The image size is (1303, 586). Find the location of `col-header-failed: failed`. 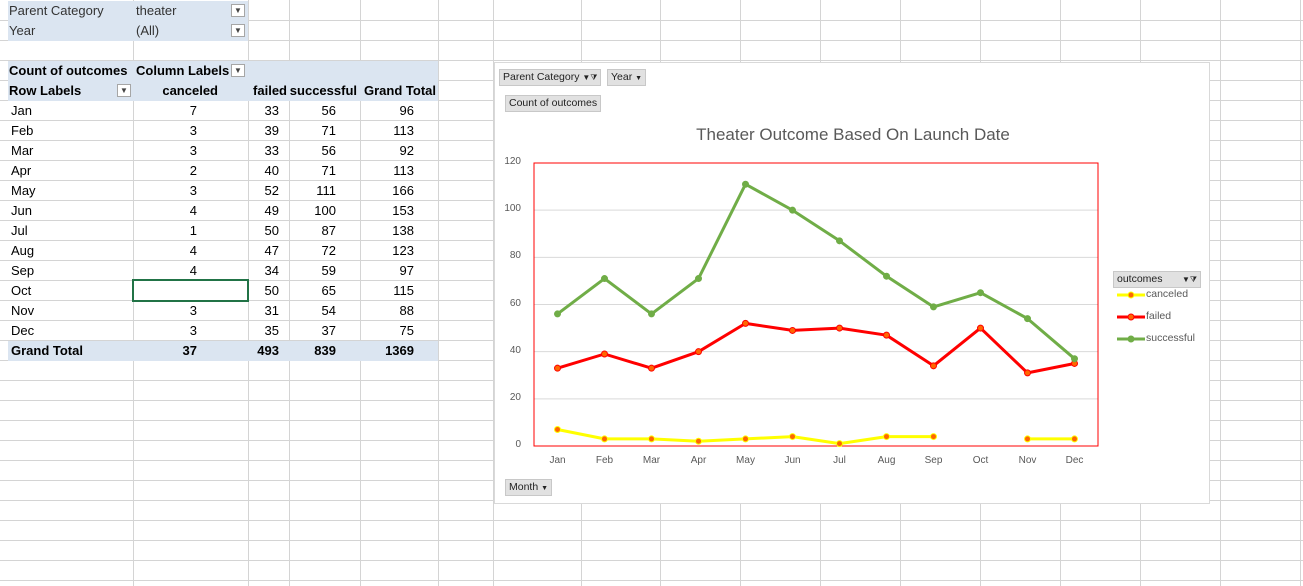

col-header-failed: failed is located at coordinates (270, 90).